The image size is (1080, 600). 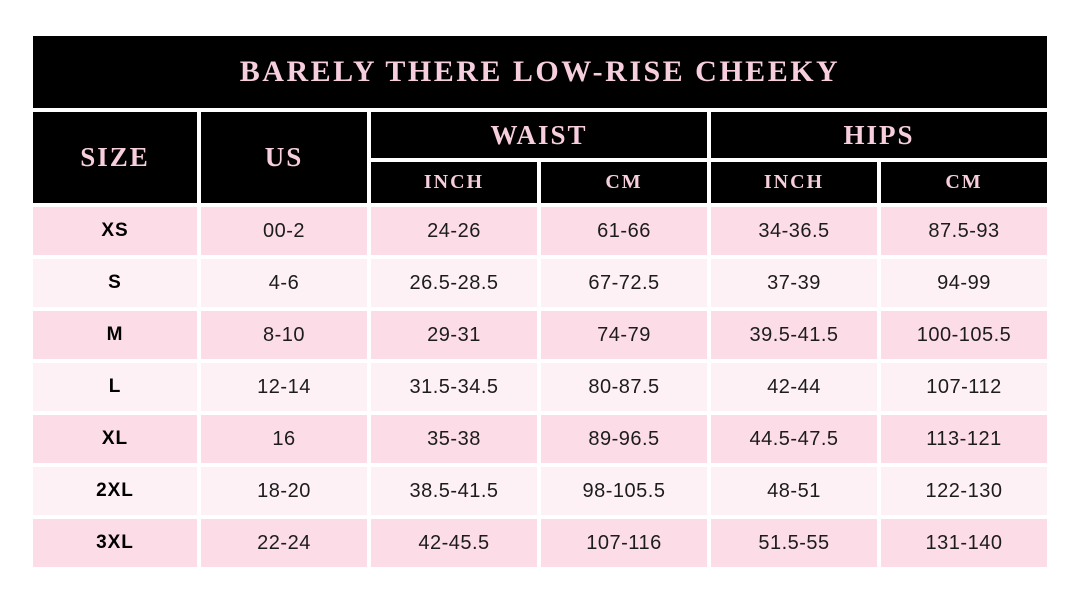 What do you see at coordinates (454, 491) in the screenshot?
I see `cell-waist-inch: 38.5-41.5` at bounding box center [454, 491].